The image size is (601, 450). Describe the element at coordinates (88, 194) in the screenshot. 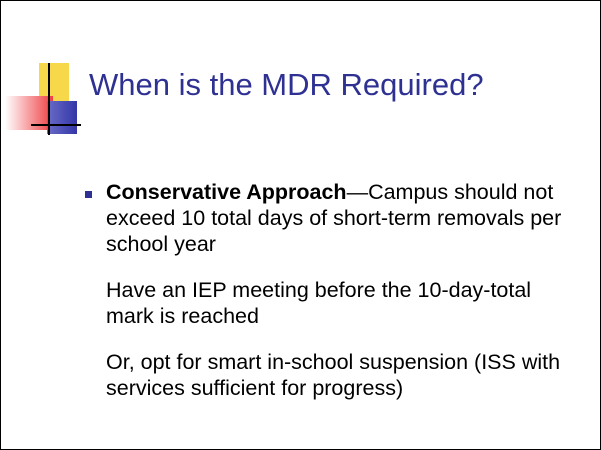

I see `bullet-marker` at that location.